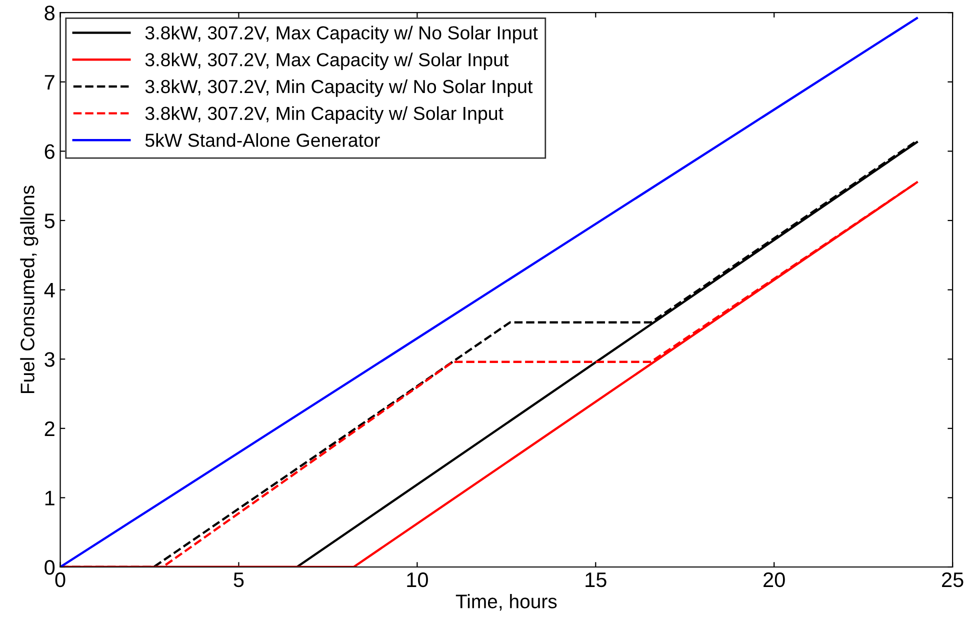  Describe the element at coordinates (324, 115) in the screenshot. I see `legend-label: 3.8kW, 307.2V, Min Capacity w/ Solar Input` at that location.